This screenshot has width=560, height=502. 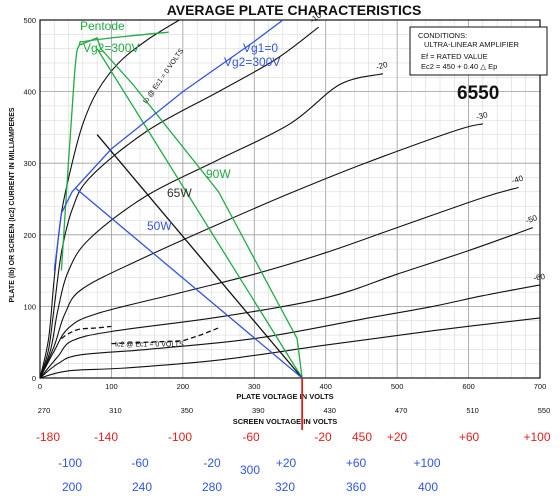 What do you see at coordinates (111, 48) in the screenshot?
I see `vg2-green-label: Vg2=300V` at bounding box center [111, 48].